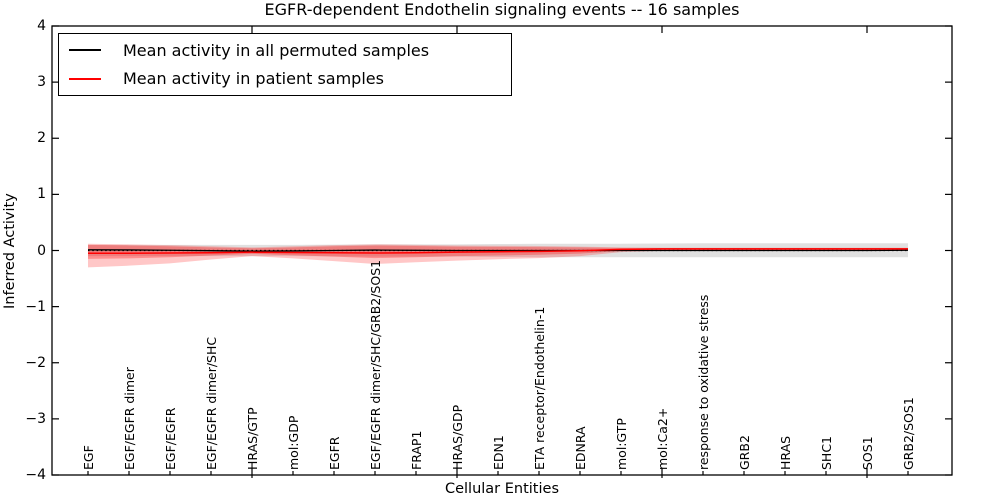 The image size is (1000, 500). What do you see at coordinates (170, 438) in the screenshot?
I see `x-tick-label: EGF/EGFR` at bounding box center [170, 438].